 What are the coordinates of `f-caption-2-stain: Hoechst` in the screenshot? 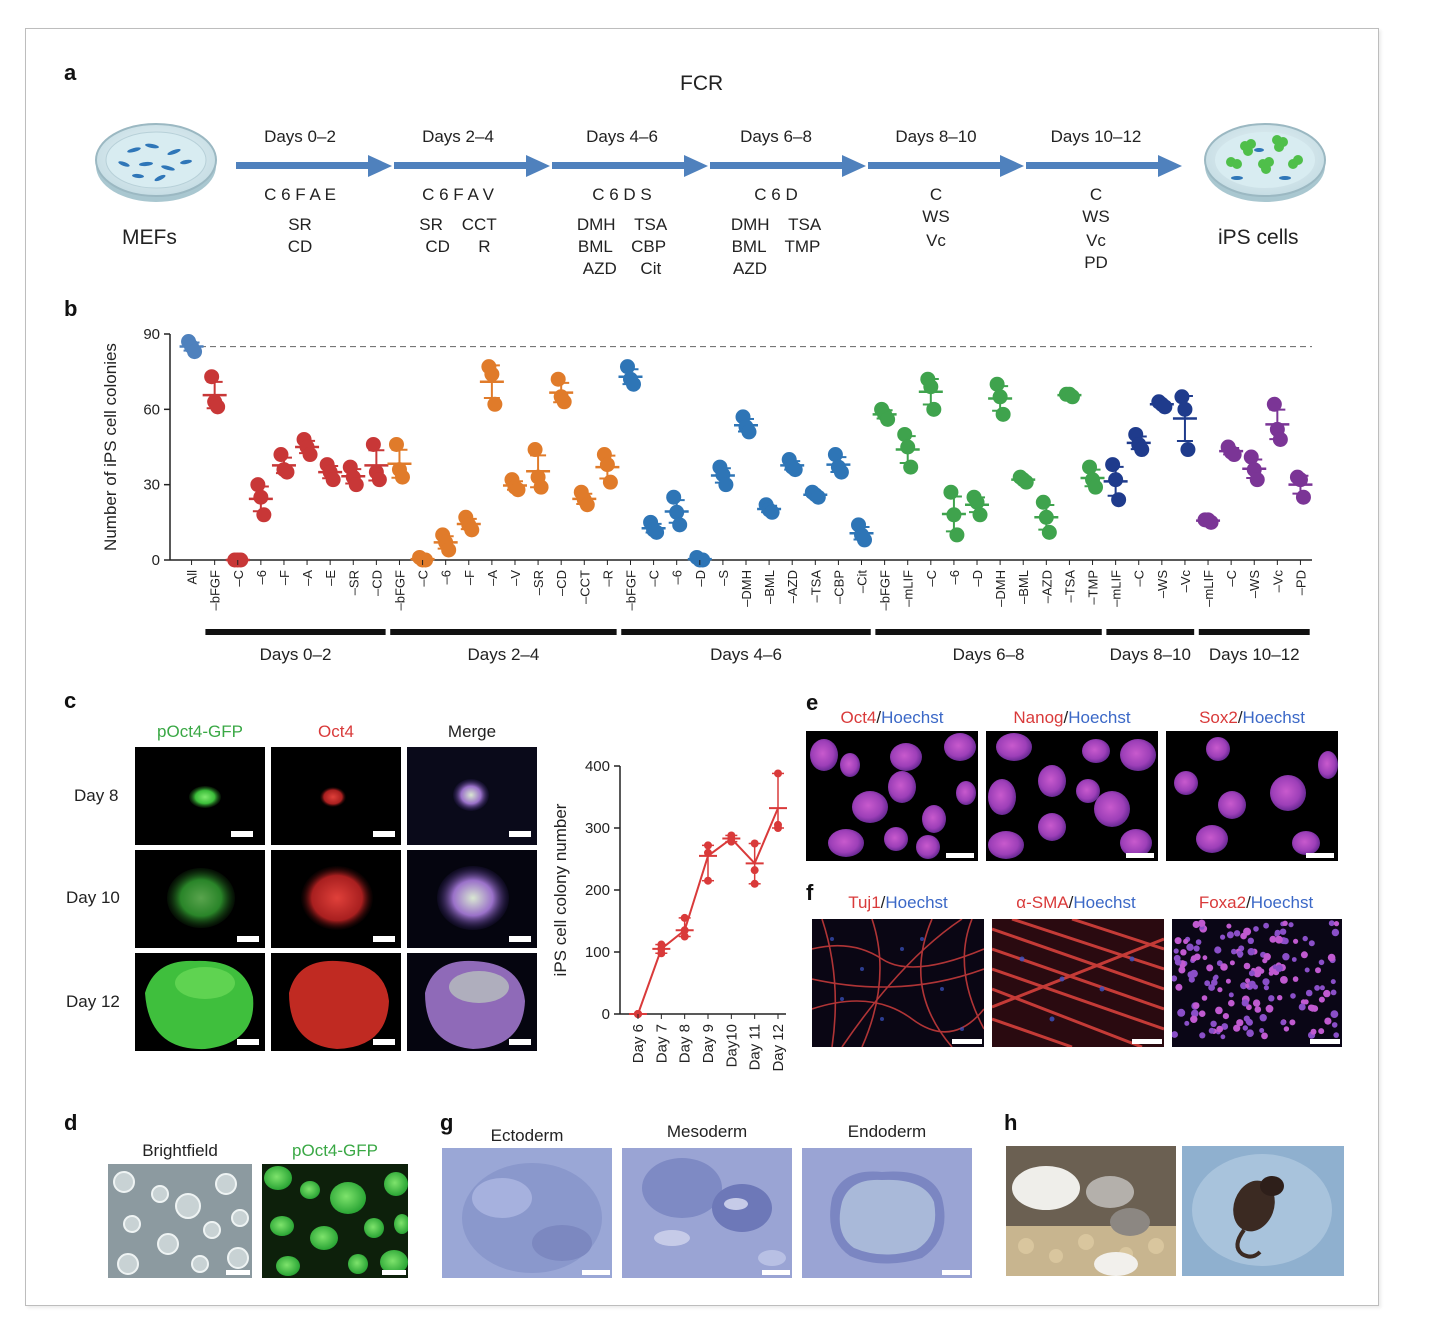 It's located at (1104, 902).